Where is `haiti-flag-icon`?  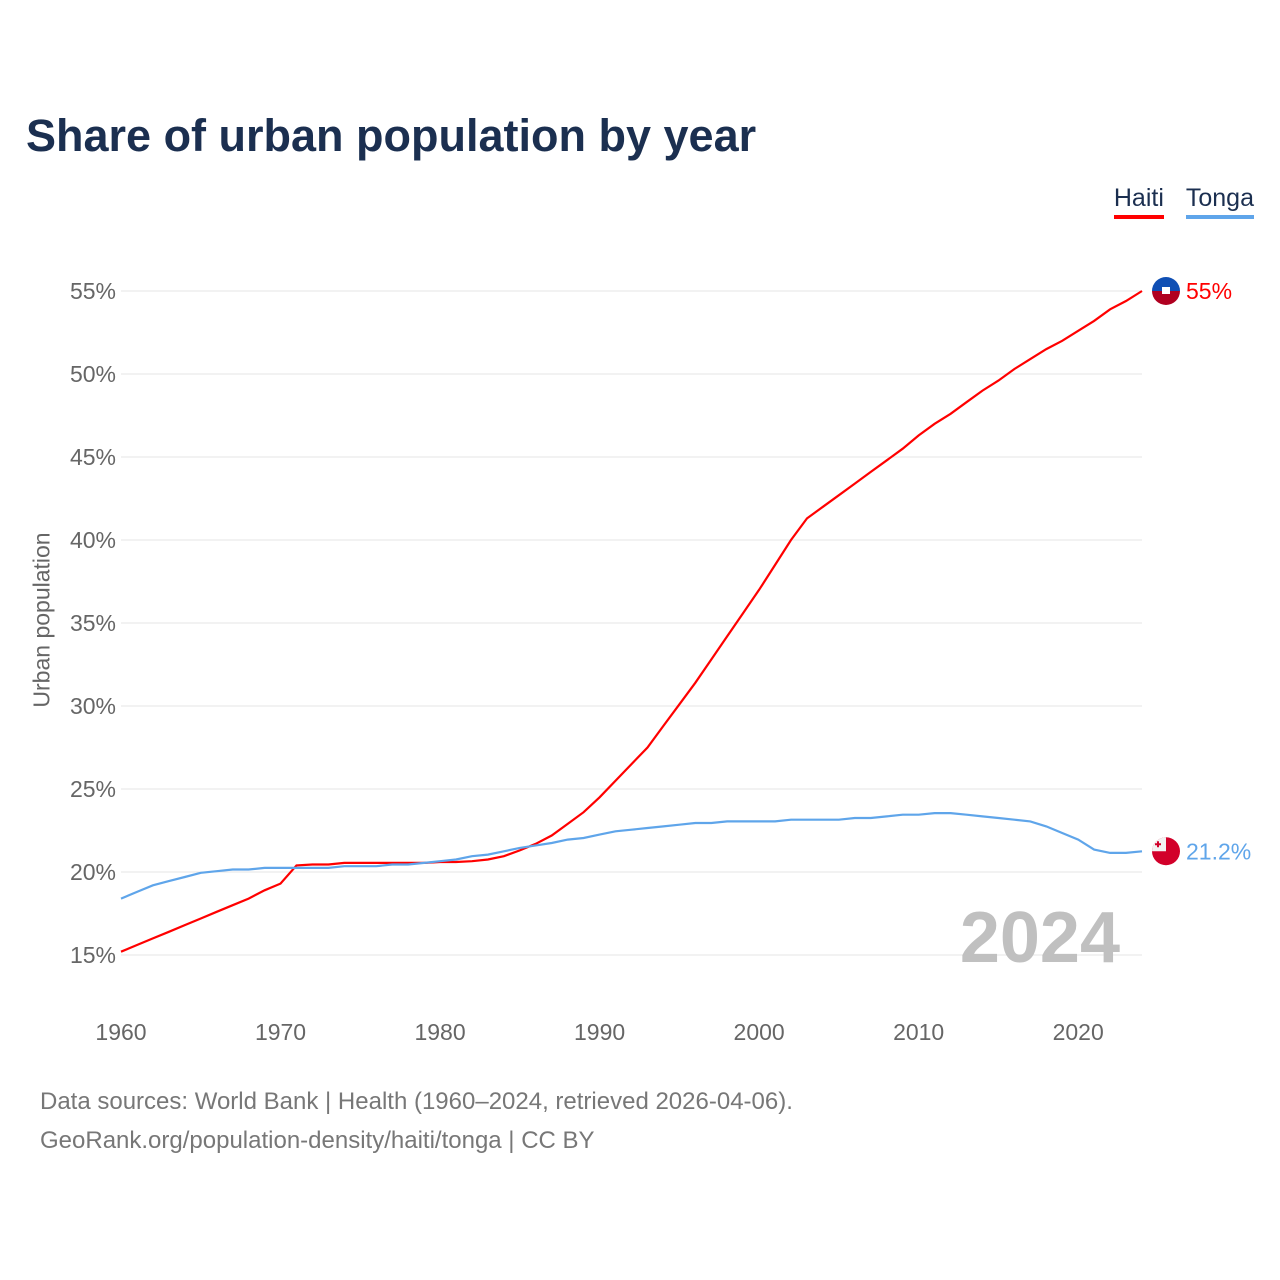
haiti-flag-icon is located at coordinates (1166, 291).